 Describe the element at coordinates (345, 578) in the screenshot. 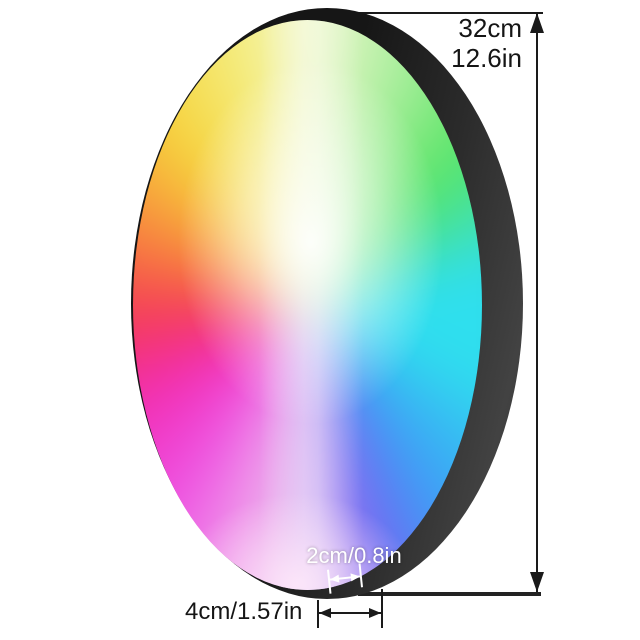

I see `panel-depth-dimension-arrow` at that location.